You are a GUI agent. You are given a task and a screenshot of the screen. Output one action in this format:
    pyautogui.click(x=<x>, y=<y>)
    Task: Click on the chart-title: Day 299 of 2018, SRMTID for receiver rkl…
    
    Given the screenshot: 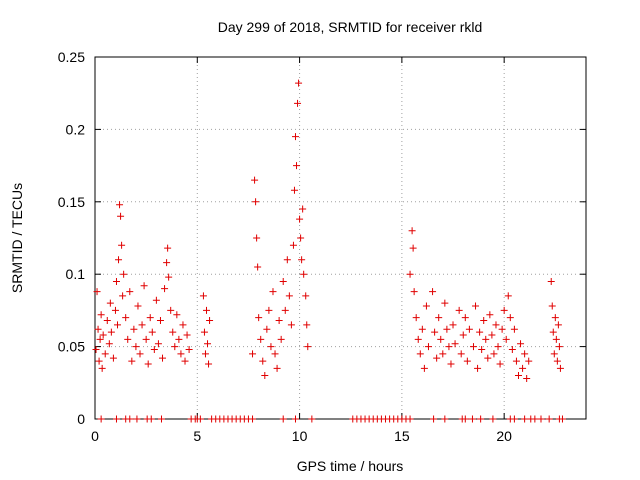 What is the action you would take?
    pyautogui.click(x=350, y=27)
    